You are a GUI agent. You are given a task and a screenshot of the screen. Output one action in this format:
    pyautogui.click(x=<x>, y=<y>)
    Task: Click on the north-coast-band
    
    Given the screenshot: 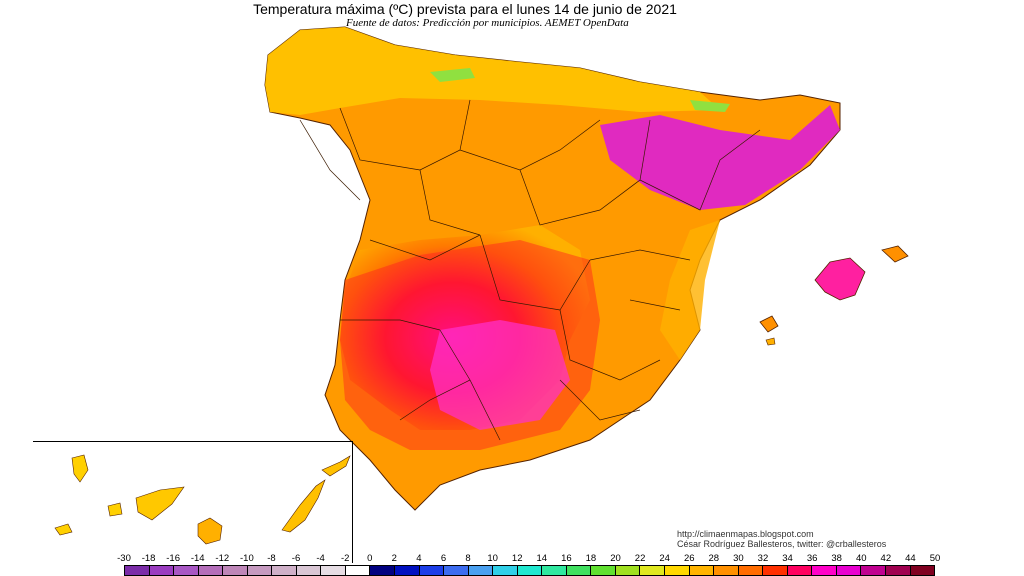 What is the action you would take?
    pyautogui.click(x=492, y=71)
    